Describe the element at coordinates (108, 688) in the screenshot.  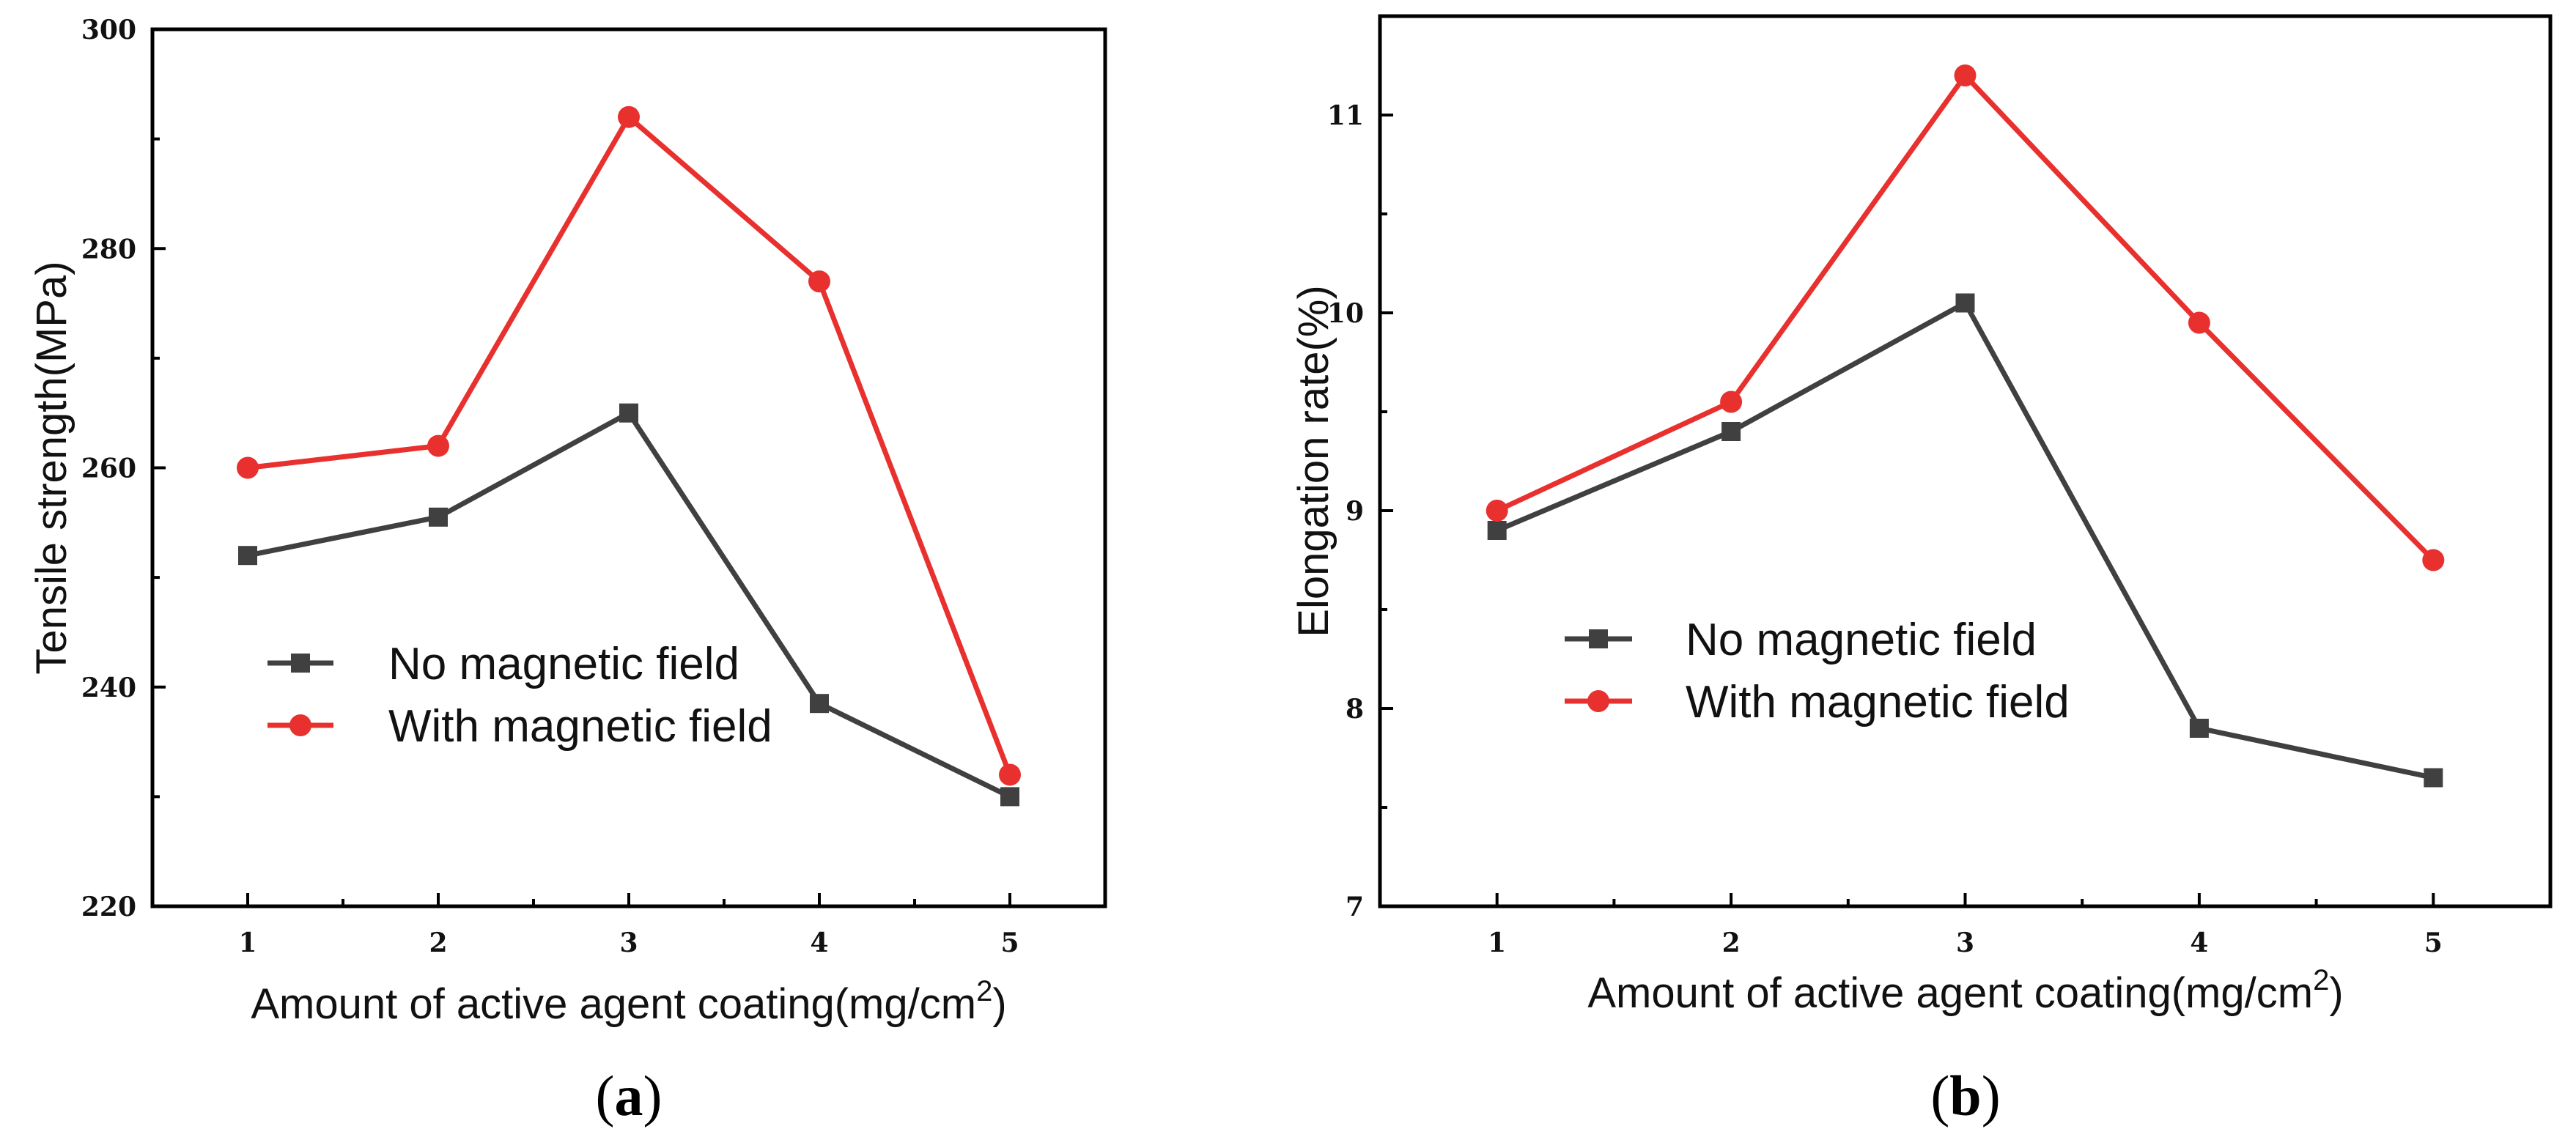
I see `y-tick-label: 240` at that location.